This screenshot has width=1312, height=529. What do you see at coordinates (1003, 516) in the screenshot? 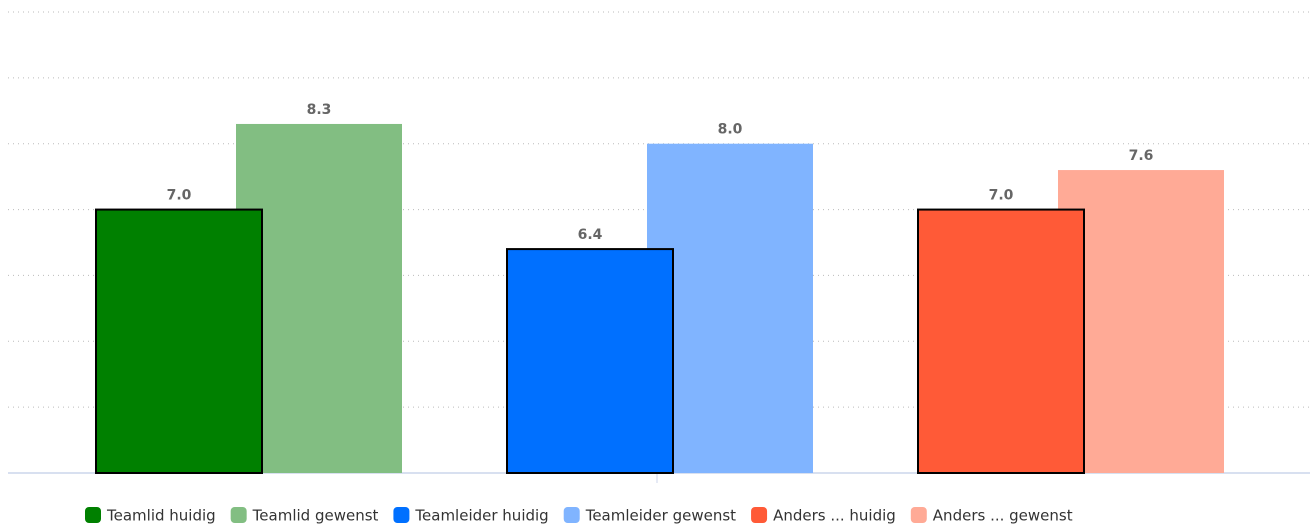
I see `legend-label: Anders ... gewenst` at bounding box center [1003, 516].